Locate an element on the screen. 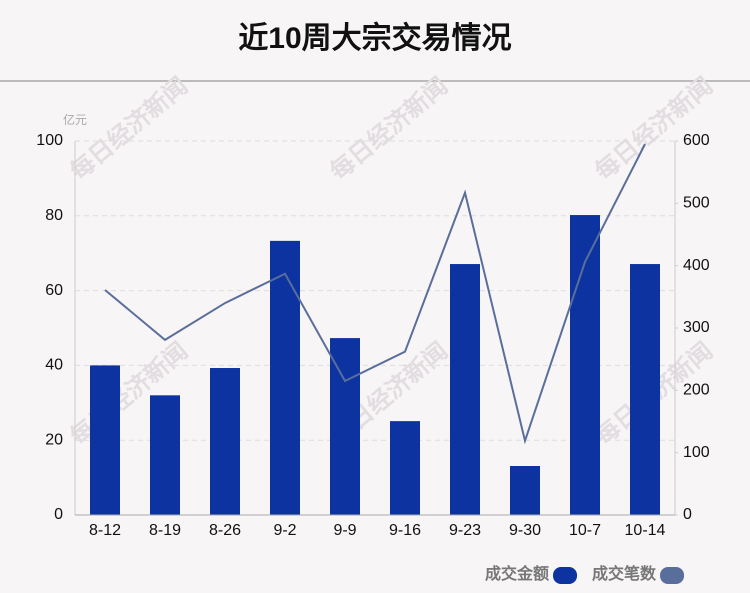 This screenshot has width=750, height=593. y-tick-label: 20 is located at coordinates (54, 439).